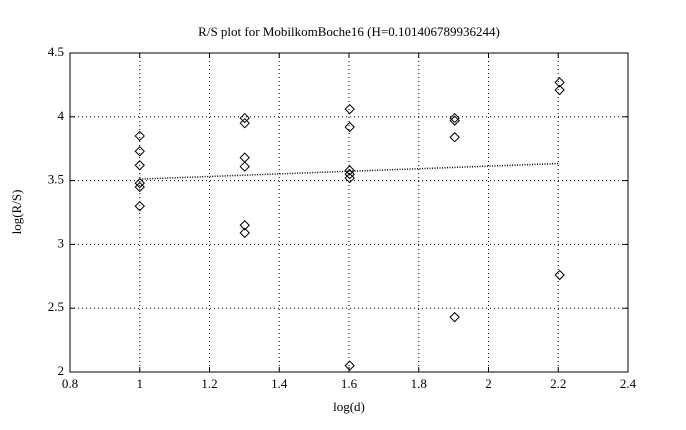  What do you see at coordinates (419, 383) in the screenshot?
I see `x-tick-label: 1.8` at bounding box center [419, 383].